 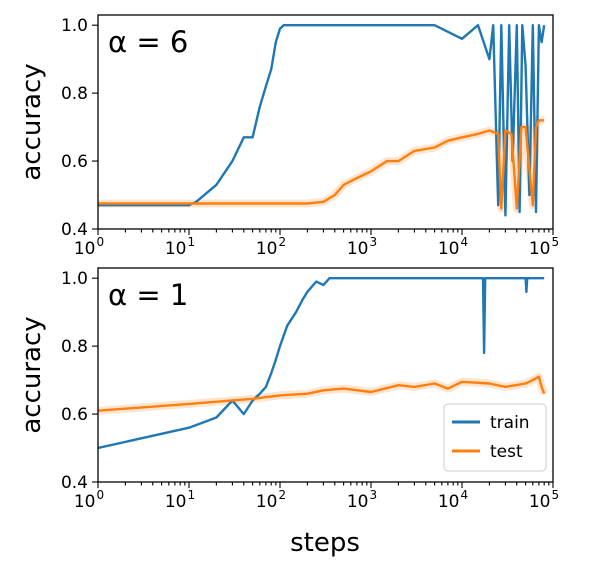 What do you see at coordinates (506, 452) in the screenshot?
I see `legend-label-test: test` at bounding box center [506, 452].